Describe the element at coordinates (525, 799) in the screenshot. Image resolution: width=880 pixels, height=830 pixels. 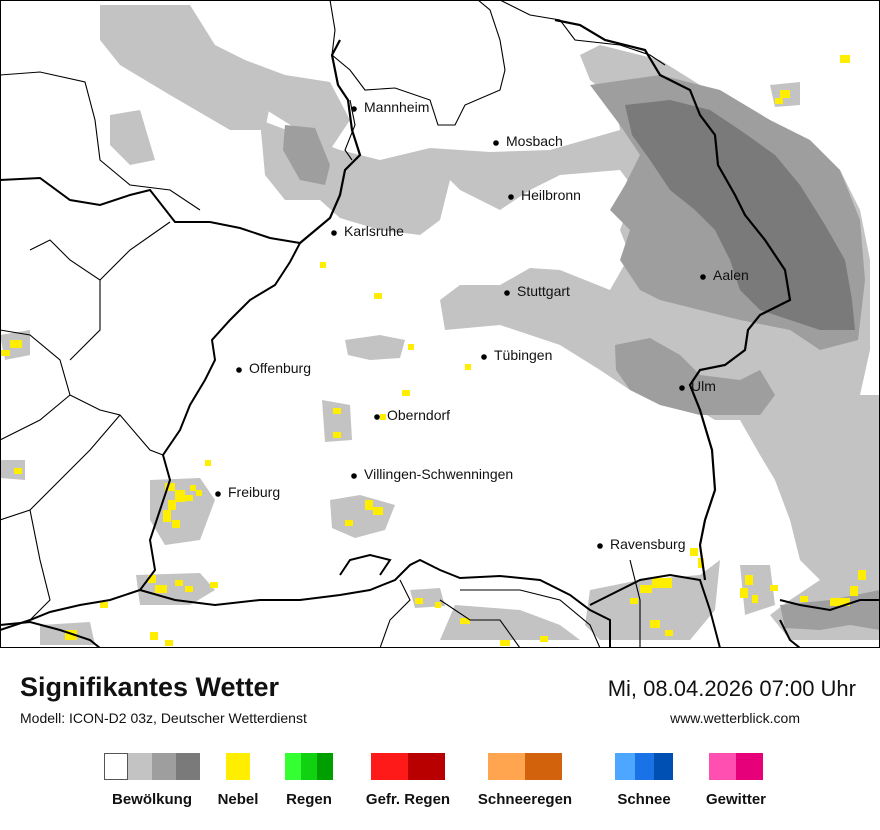
I see `legend-label: Schneeregen` at that location.